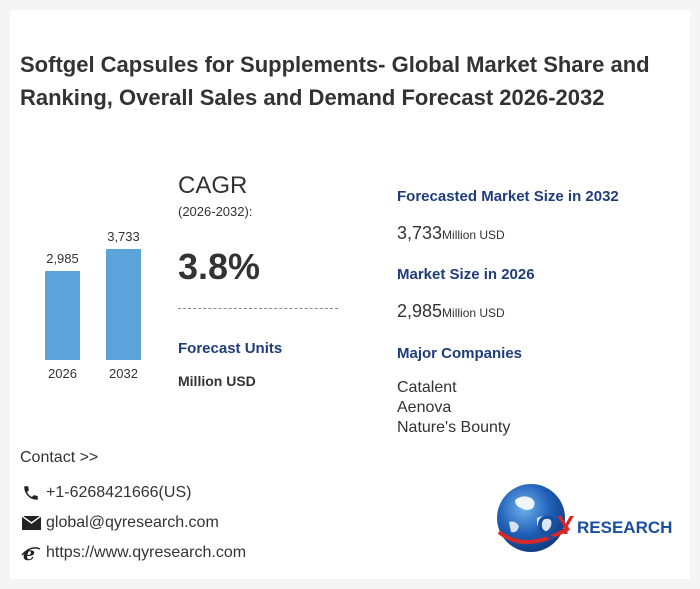 The image size is (700, 589). I want to click on forecast-units-title: Forecast Units, so click(230, 348).